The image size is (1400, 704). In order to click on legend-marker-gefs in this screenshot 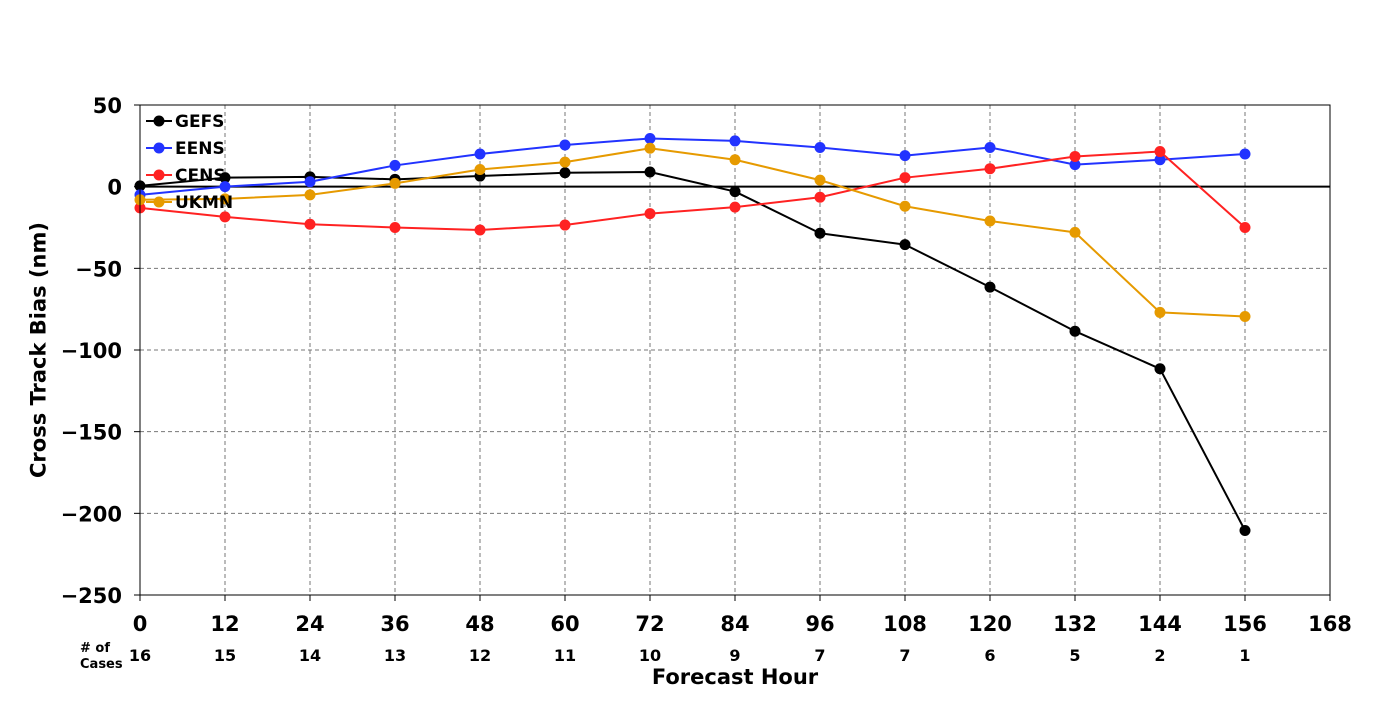, I will do `click(159, 121)`.